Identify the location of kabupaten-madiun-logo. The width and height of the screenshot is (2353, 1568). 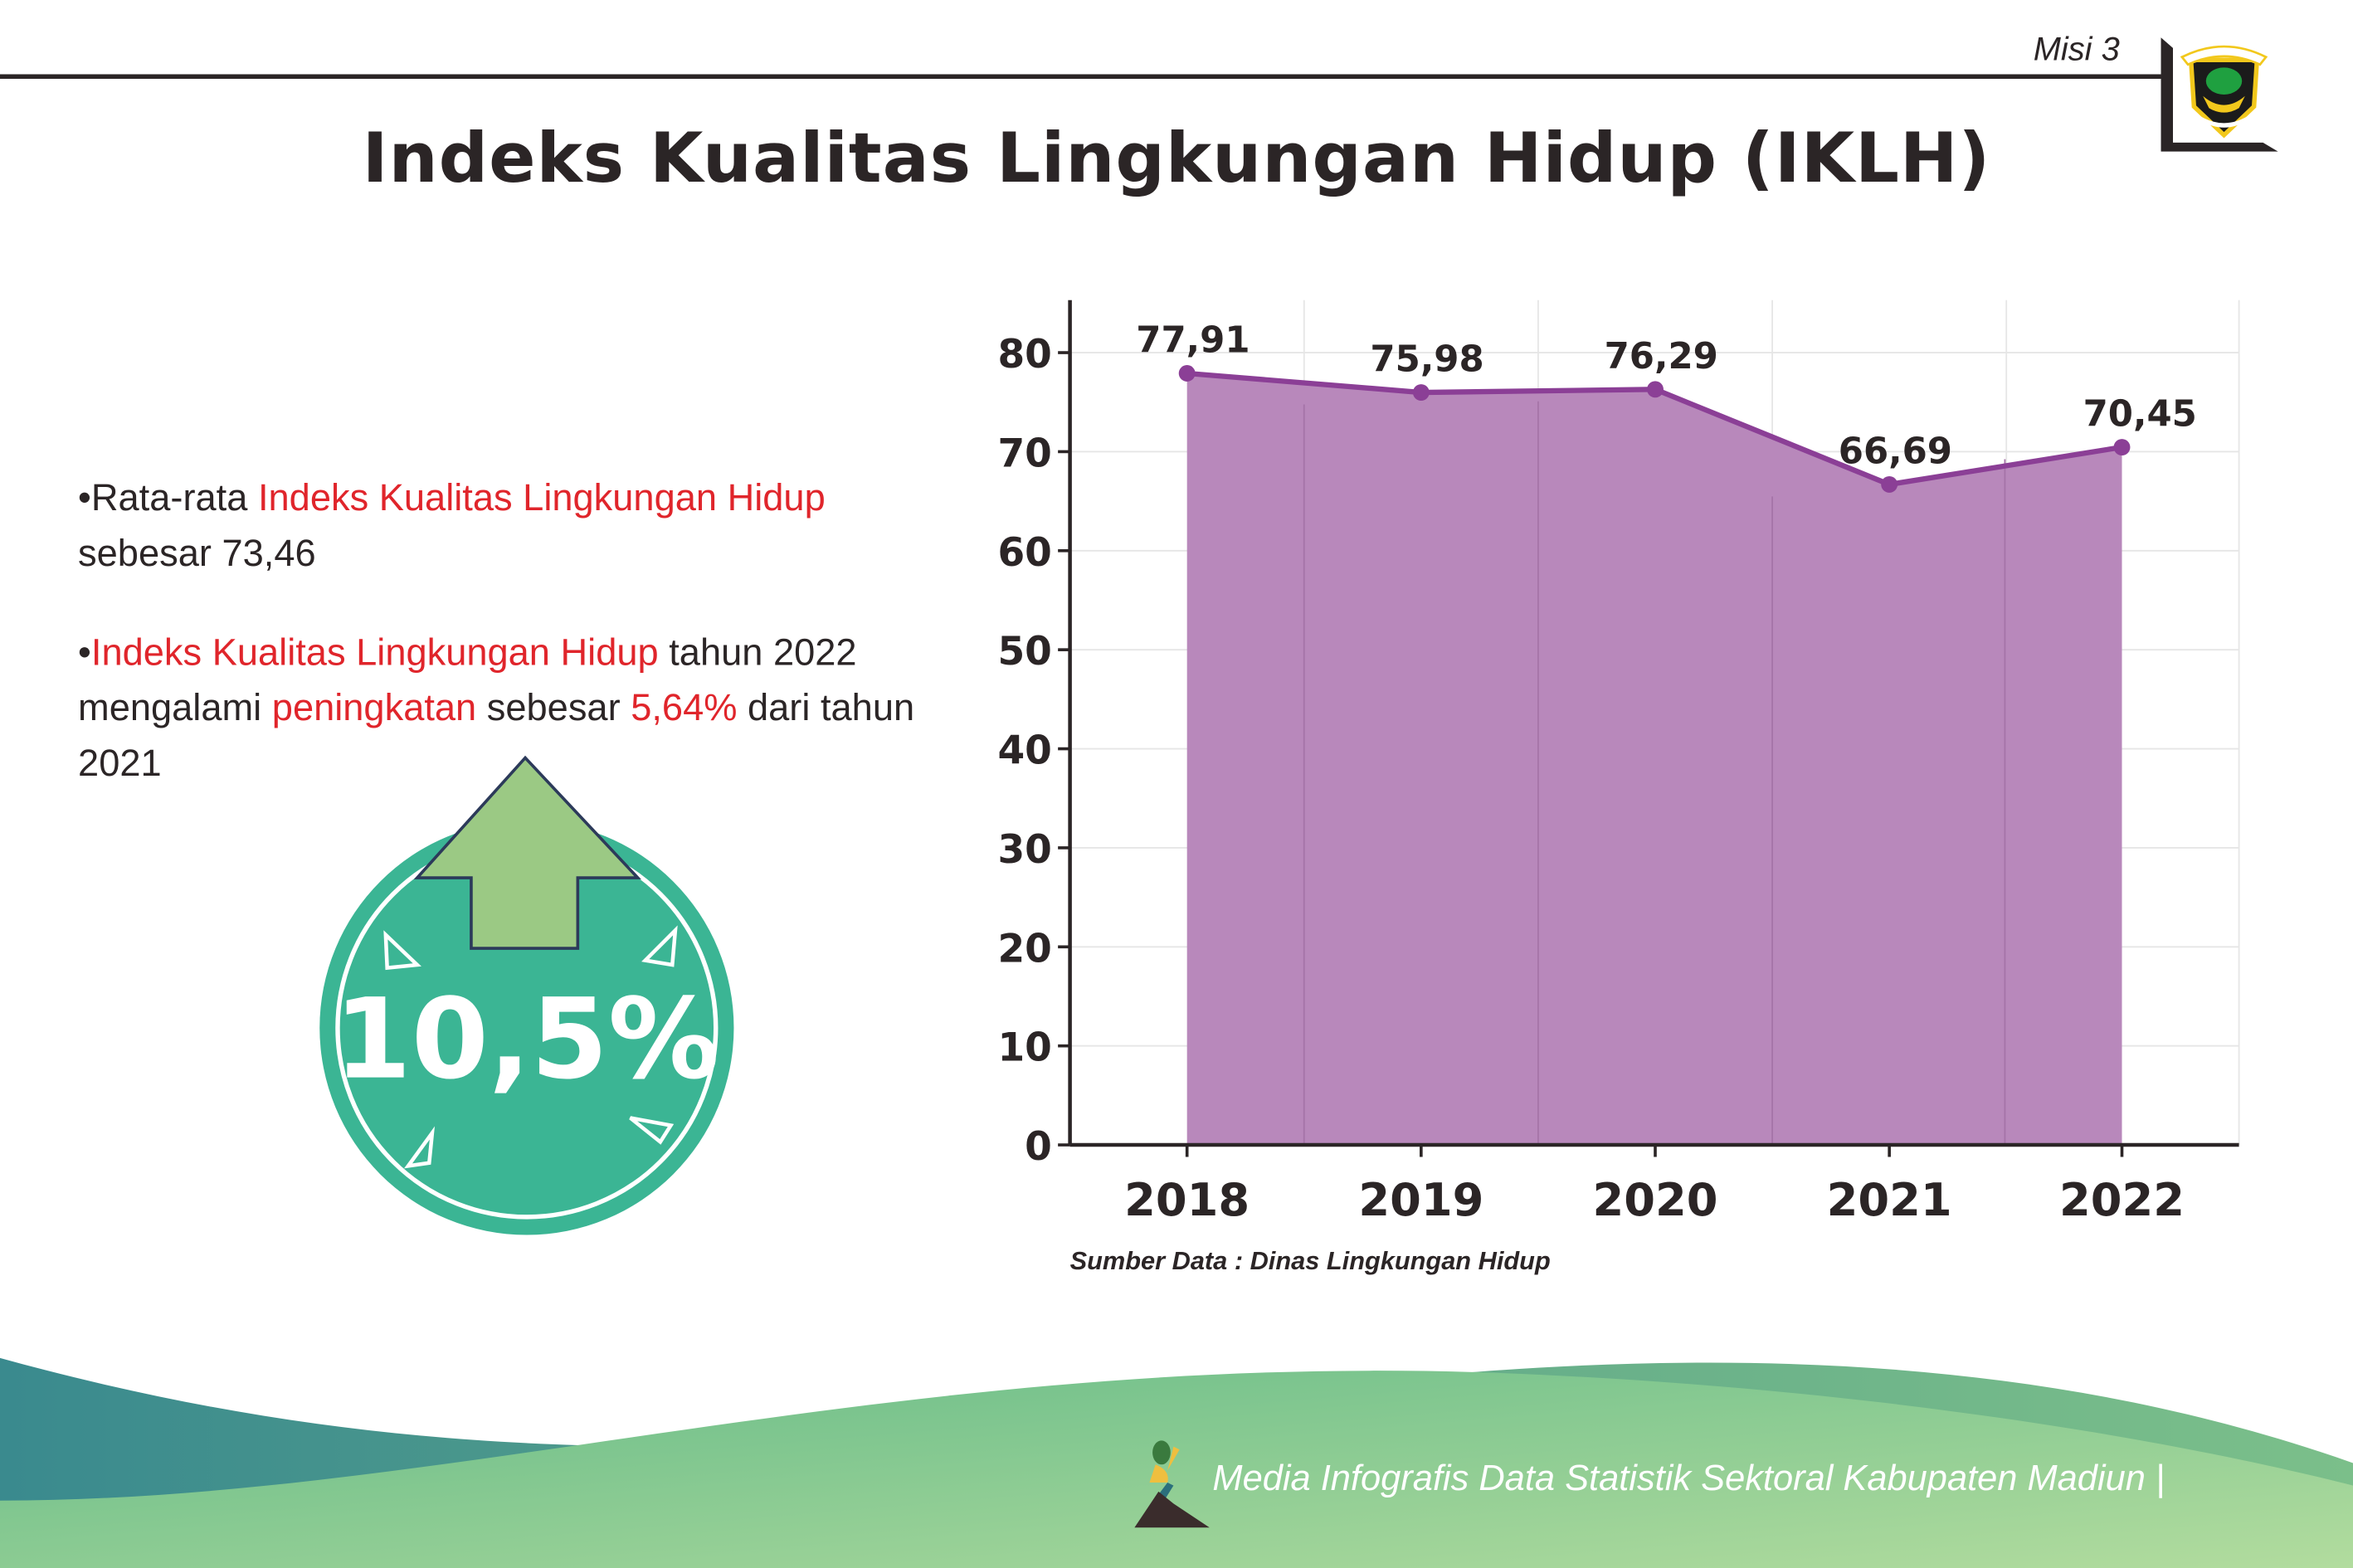
(2224, 92).